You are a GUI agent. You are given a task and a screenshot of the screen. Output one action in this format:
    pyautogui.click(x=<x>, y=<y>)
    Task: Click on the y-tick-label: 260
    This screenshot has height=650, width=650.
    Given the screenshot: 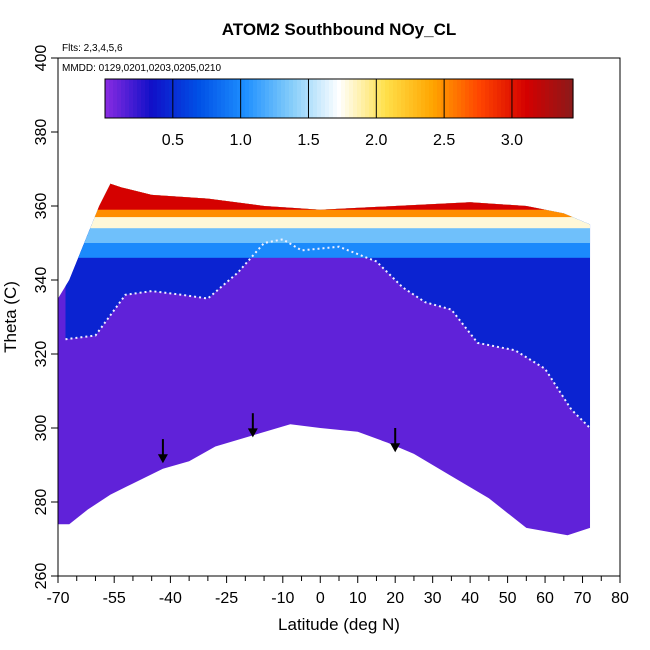 What is the action you would take?
    pyautogui.click(x=41, y=576)
    